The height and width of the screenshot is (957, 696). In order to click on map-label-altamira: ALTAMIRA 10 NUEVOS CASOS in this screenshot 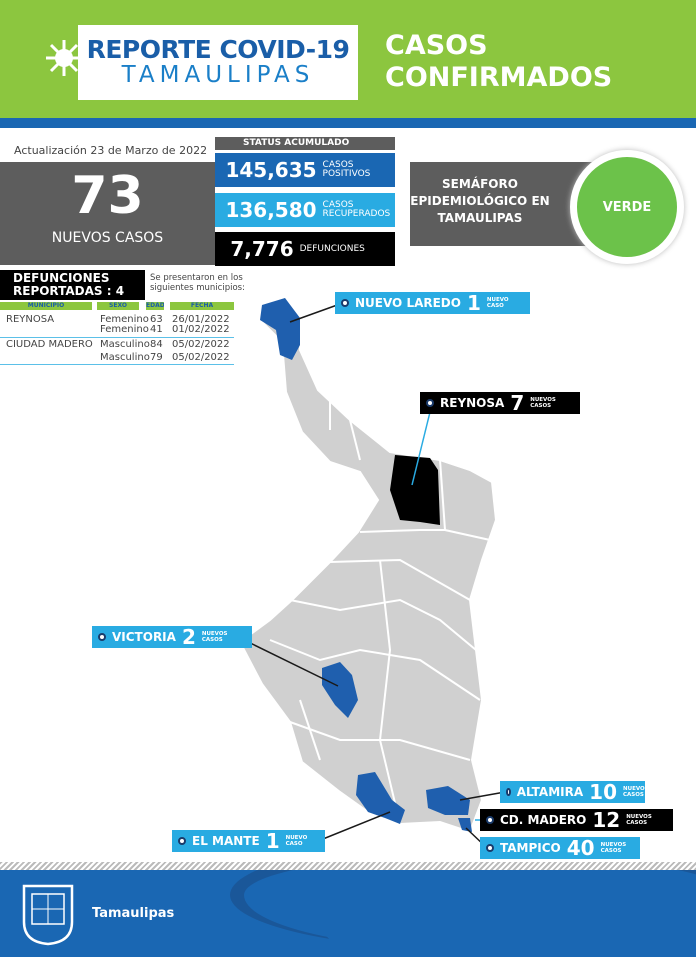, I will do `click(574, 792)`.